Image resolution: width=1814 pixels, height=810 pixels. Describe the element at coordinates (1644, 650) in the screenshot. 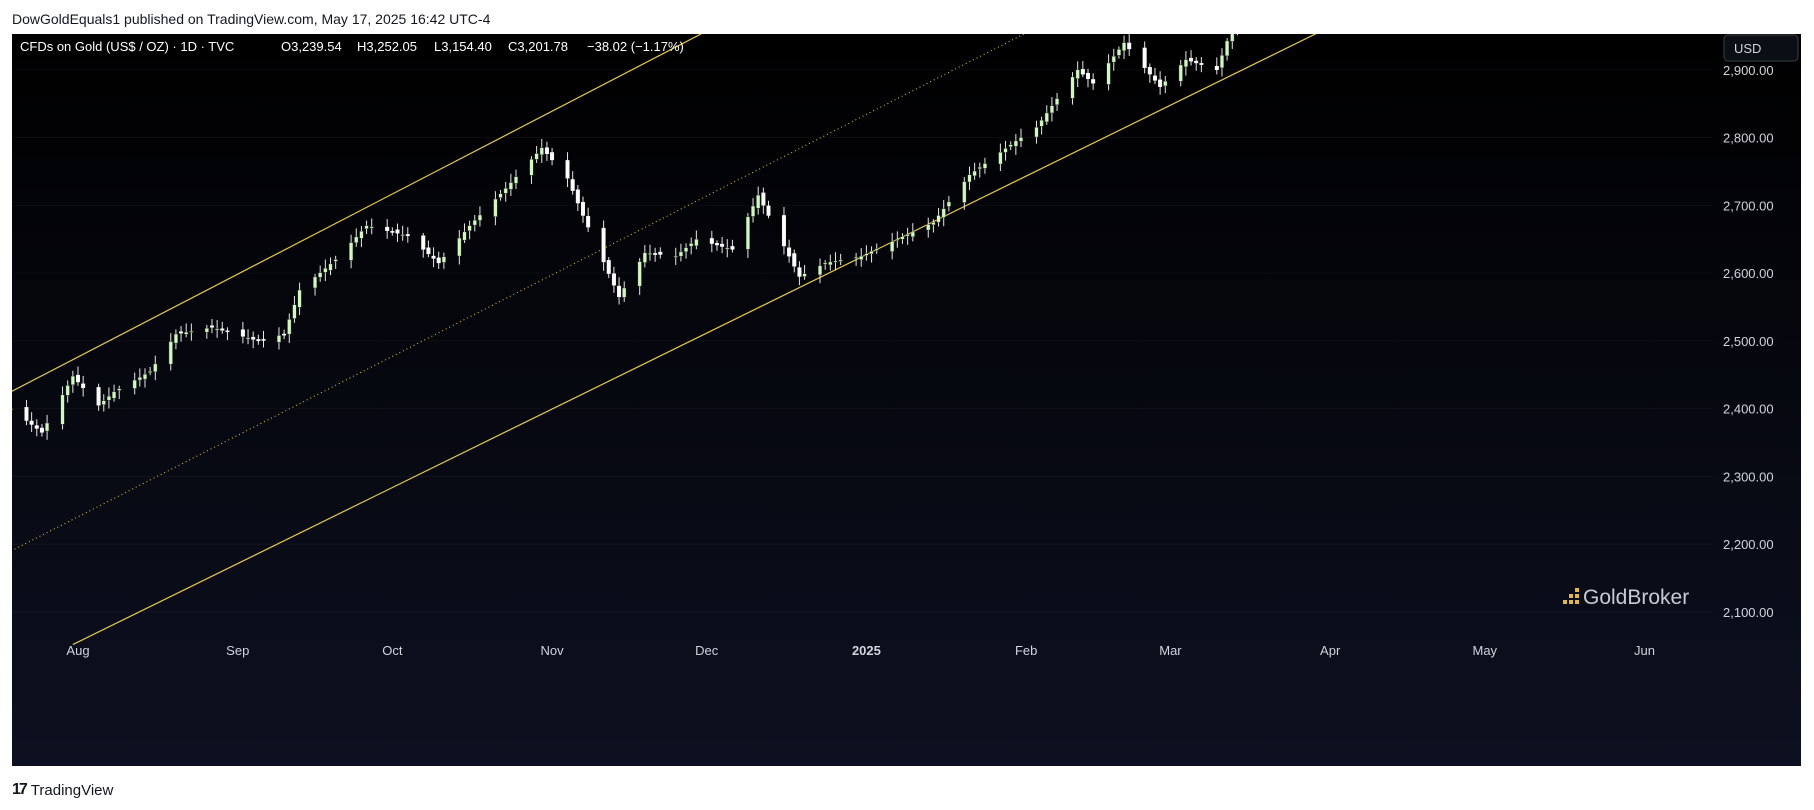

I see `time-tick-label: Jun` at that location.